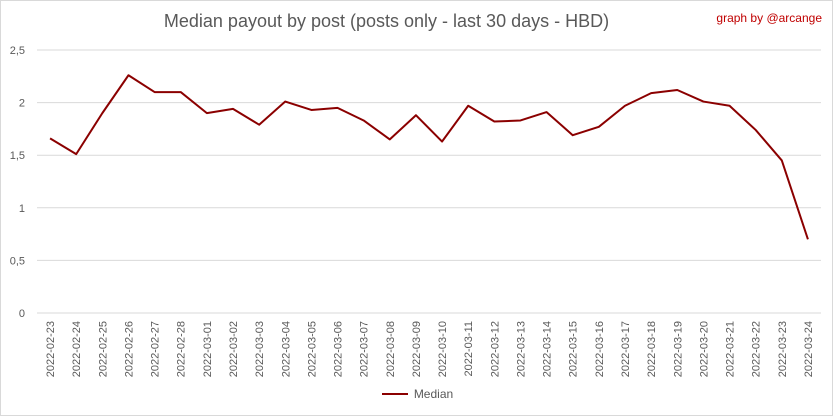 The height and width of the screenshot is (416, 833). Describe the element at coordinates (626, 349) in the screenshot. I see `x-tick-label: 2022-03-17` at that location.